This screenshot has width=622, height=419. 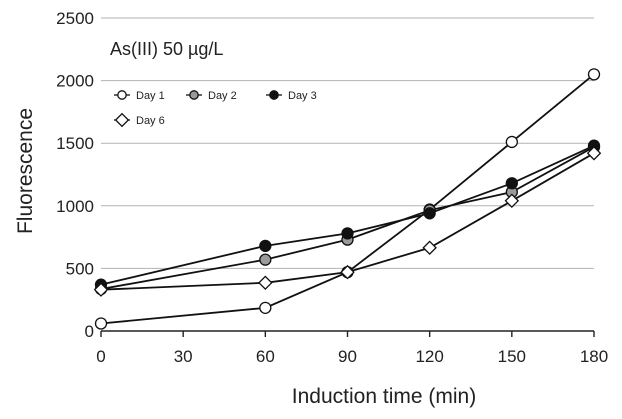 What do you see at coordinates (429, 356) in the screenshot?
I see `x-tick-label: 120` at bounding box center [429, 356].